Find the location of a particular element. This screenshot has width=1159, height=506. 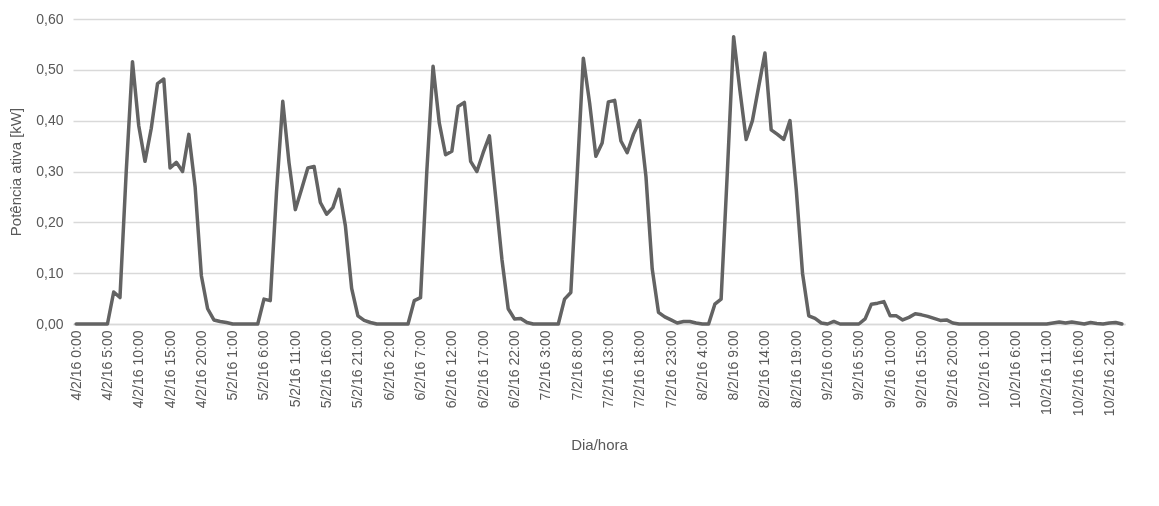

x-tick-label: 6/2/16 22:00 is located at coordinates (513, 369).